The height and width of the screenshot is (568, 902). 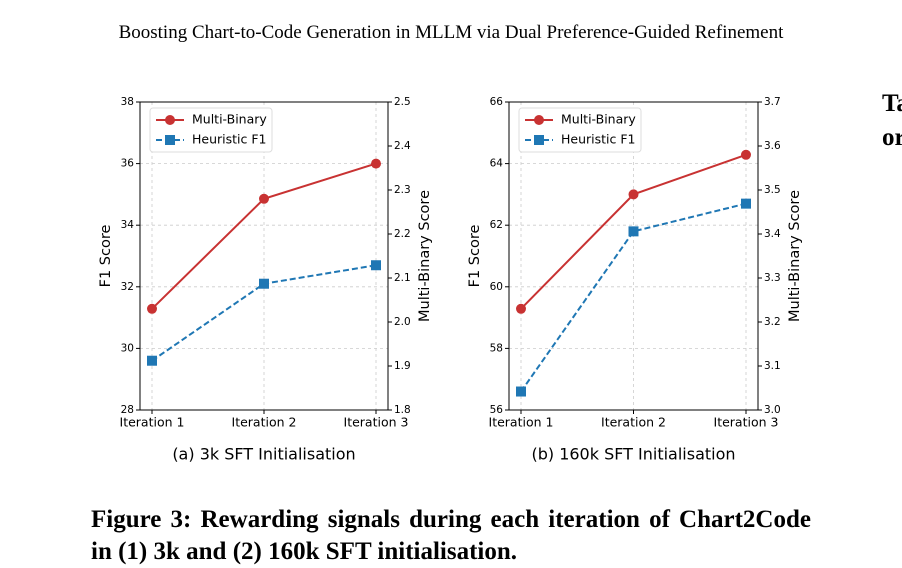 I want to click on y2-tick-label: 3.4, so click(x=772, y=234).